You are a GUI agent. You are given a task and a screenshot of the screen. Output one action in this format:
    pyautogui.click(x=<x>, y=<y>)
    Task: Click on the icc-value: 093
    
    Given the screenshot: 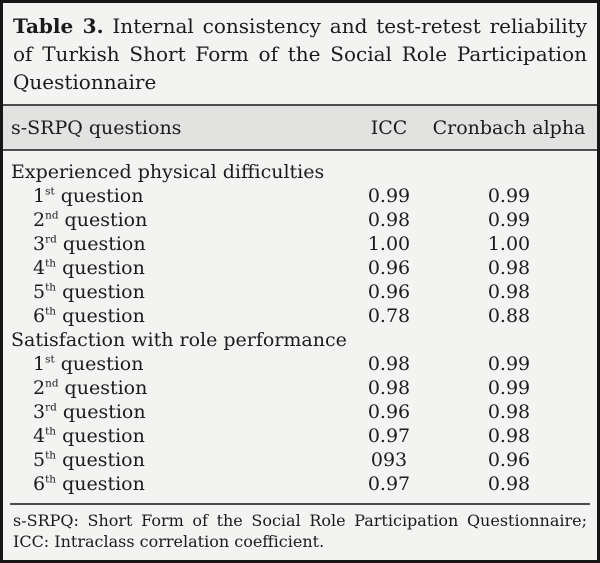 What is the action you would take?
    pyautogui.click(x=389, y=460)
    